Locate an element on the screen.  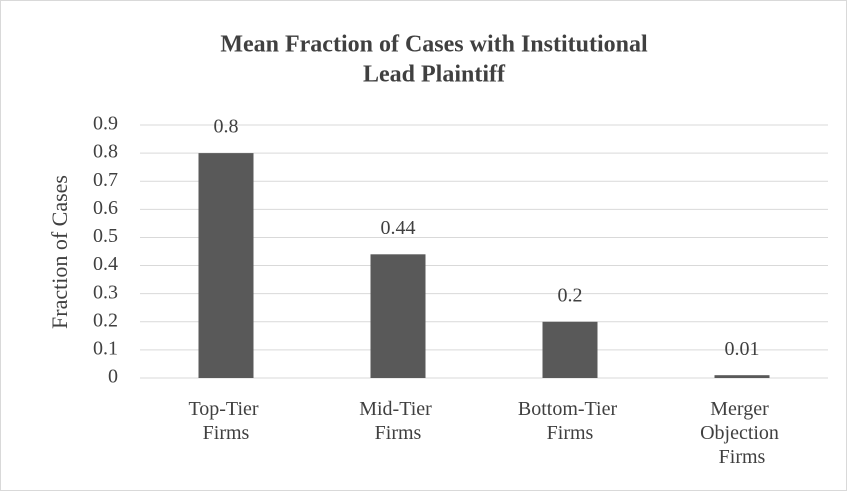
y-tick-label: 0.6 is located at coordinates (105, 208).